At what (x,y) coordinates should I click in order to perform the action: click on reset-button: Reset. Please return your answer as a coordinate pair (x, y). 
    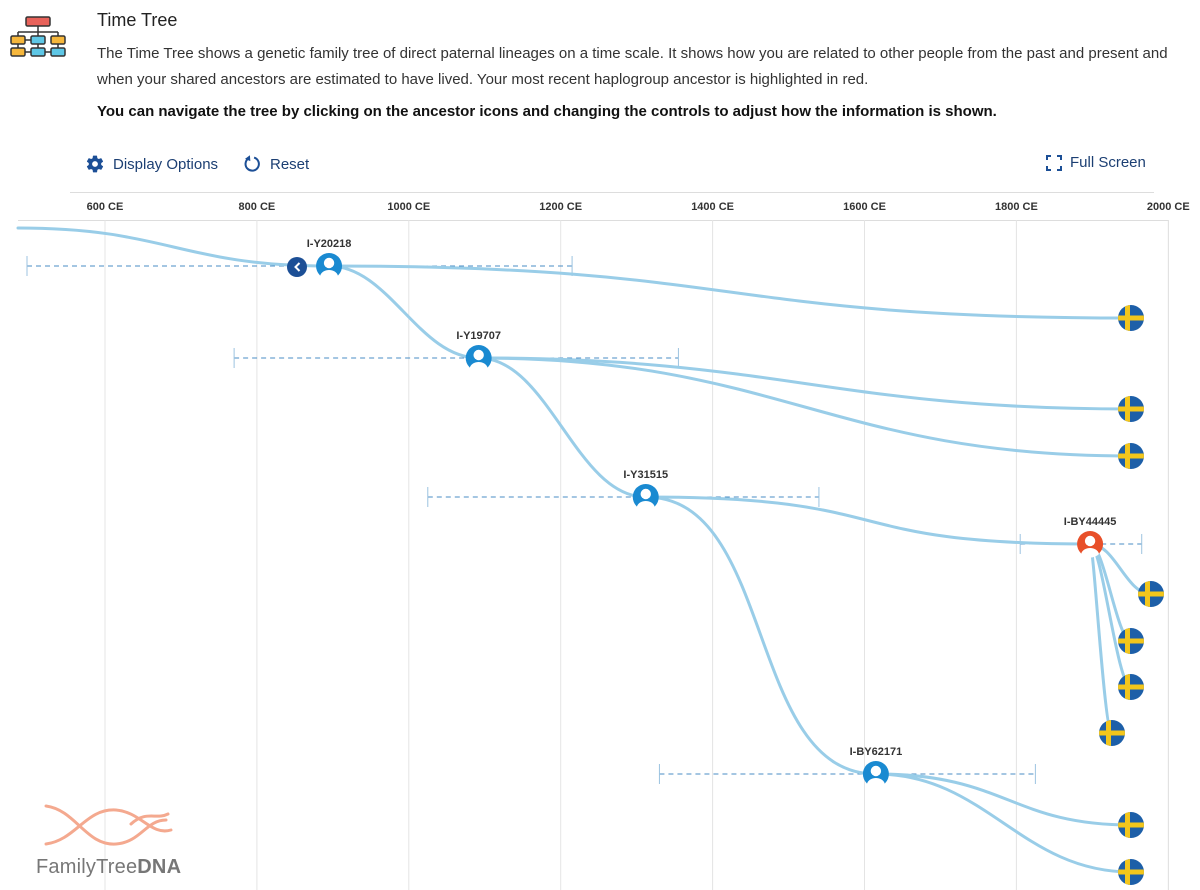
    Looking at the image, I should click on (275, 164).